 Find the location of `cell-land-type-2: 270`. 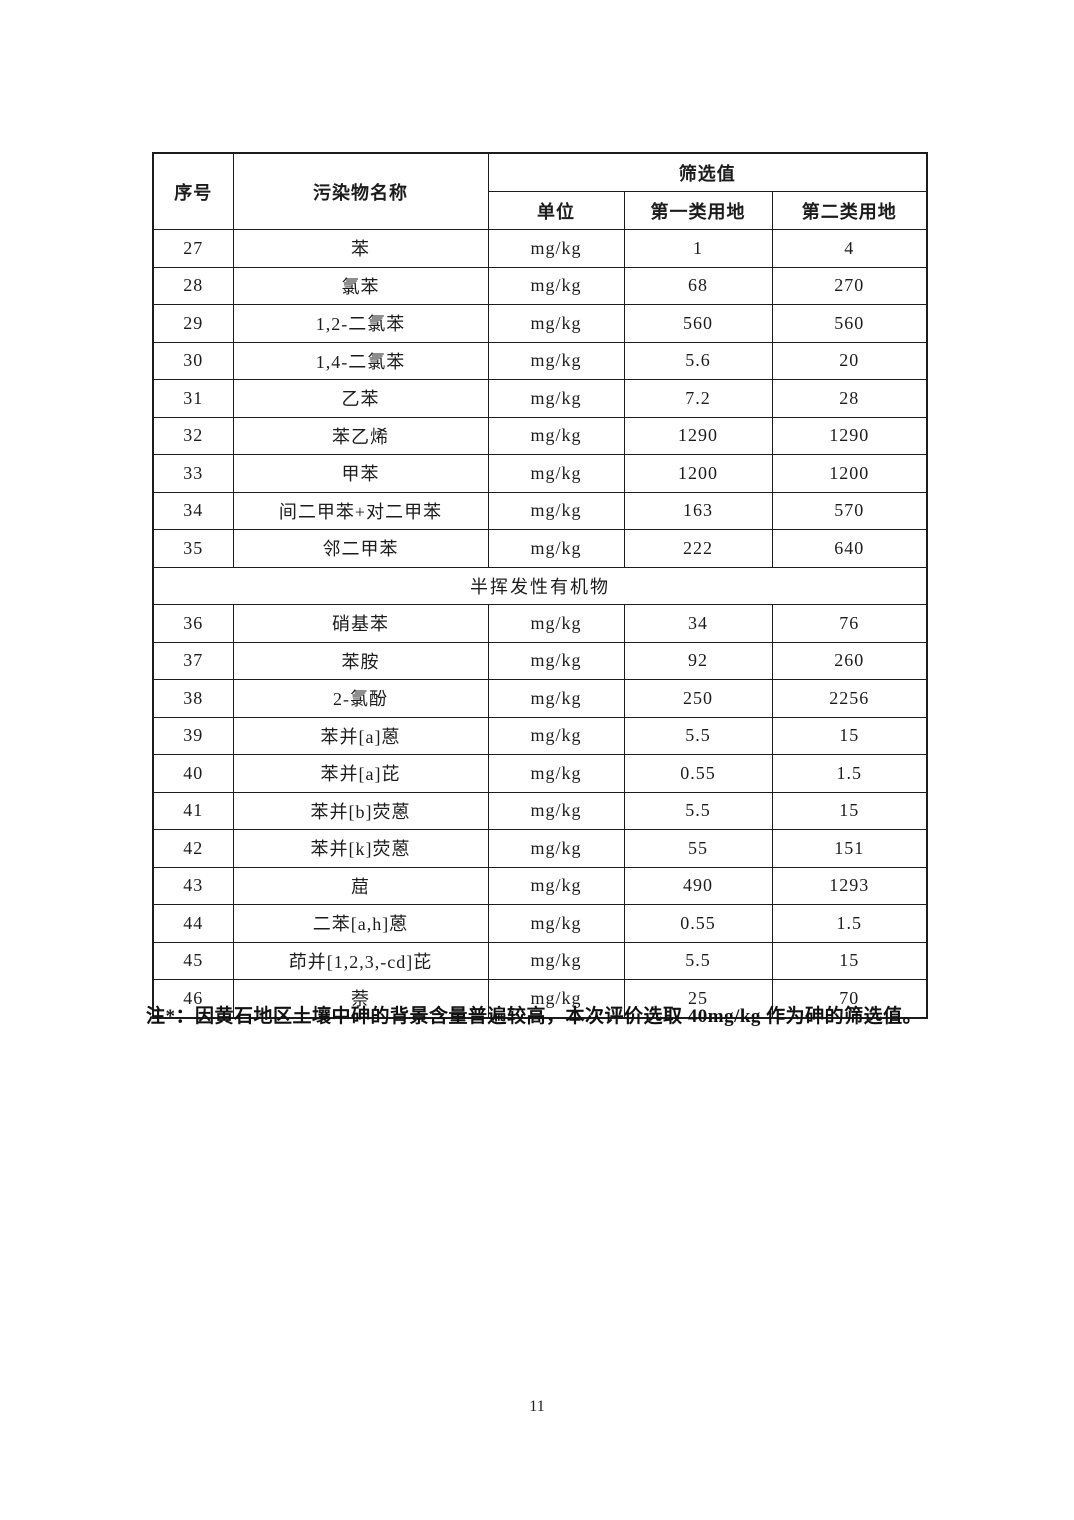

cell-land-type-2: 270 is located at coordinates (849, 285).